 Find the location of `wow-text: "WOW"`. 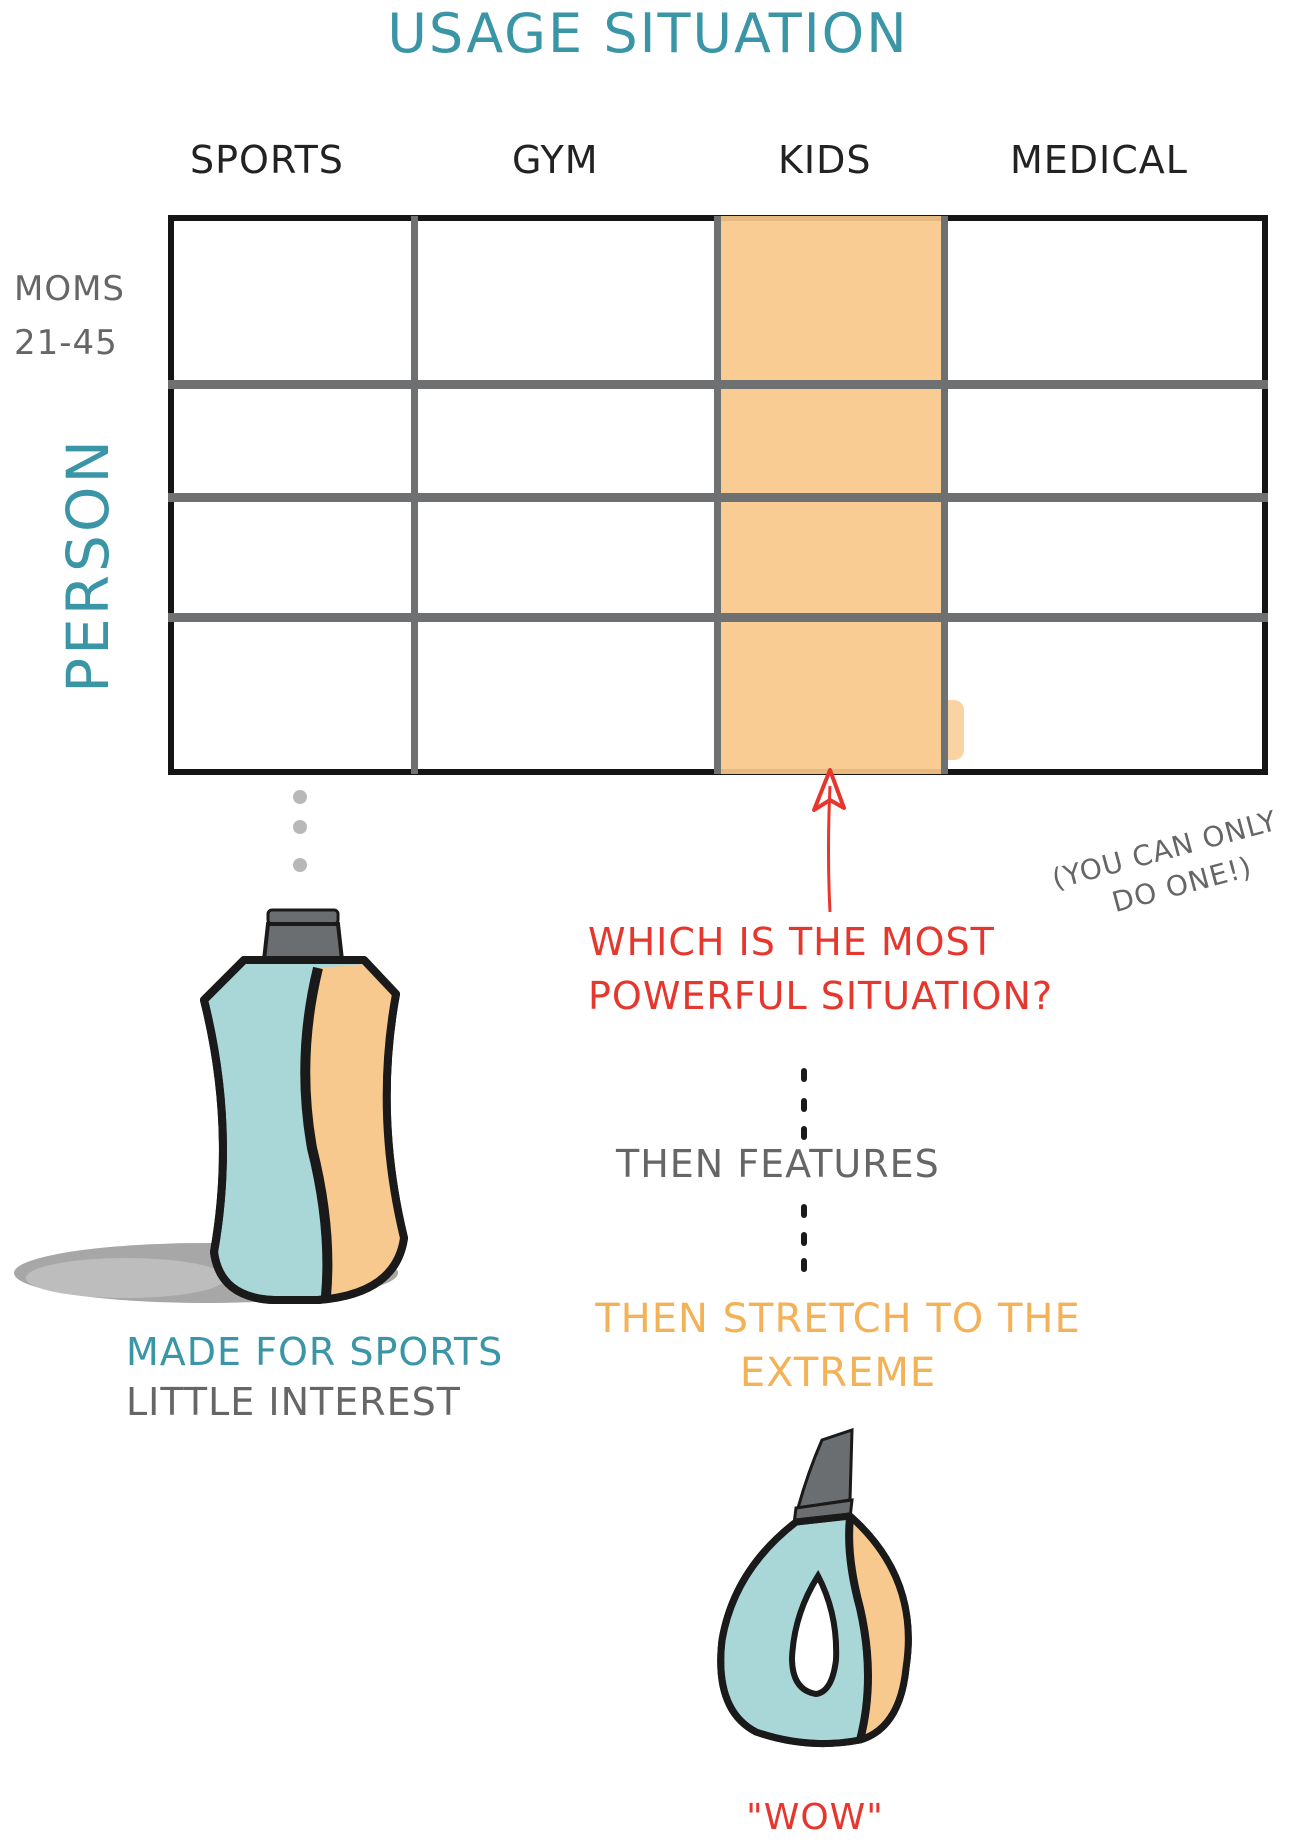

wow-text: "WOW" is located at coordinates (815, 1817).